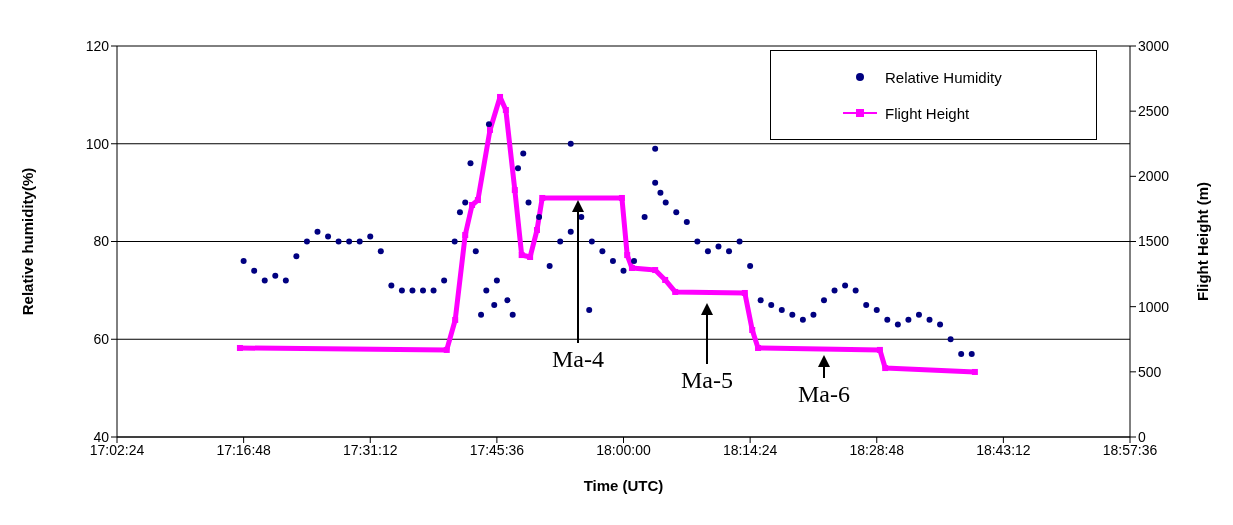 This screenshot has width=1233, height=525. What do you see at coordinates (707, 380) in the screenshot?
I see `annotation: Ma-5` at bounding box center [707, 380].